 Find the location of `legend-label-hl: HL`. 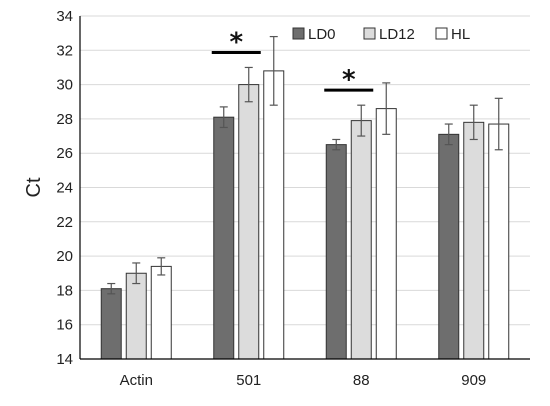

legend-label-hl: HL is located at coordinates (460, 34).